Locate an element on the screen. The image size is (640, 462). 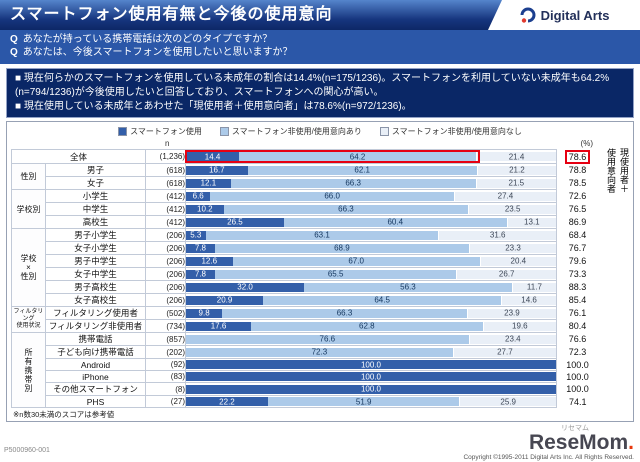
total-value: 86.9 is located at coordinates (577, 222).